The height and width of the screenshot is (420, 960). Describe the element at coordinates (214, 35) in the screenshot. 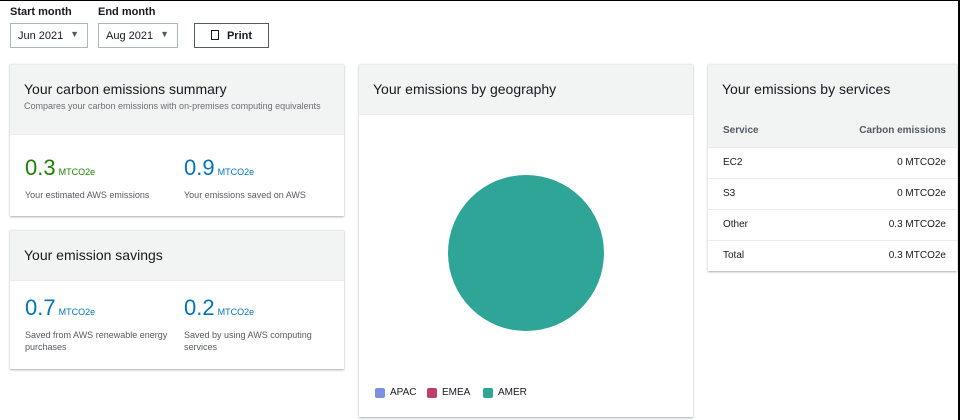

I see `file-icon` at that location.